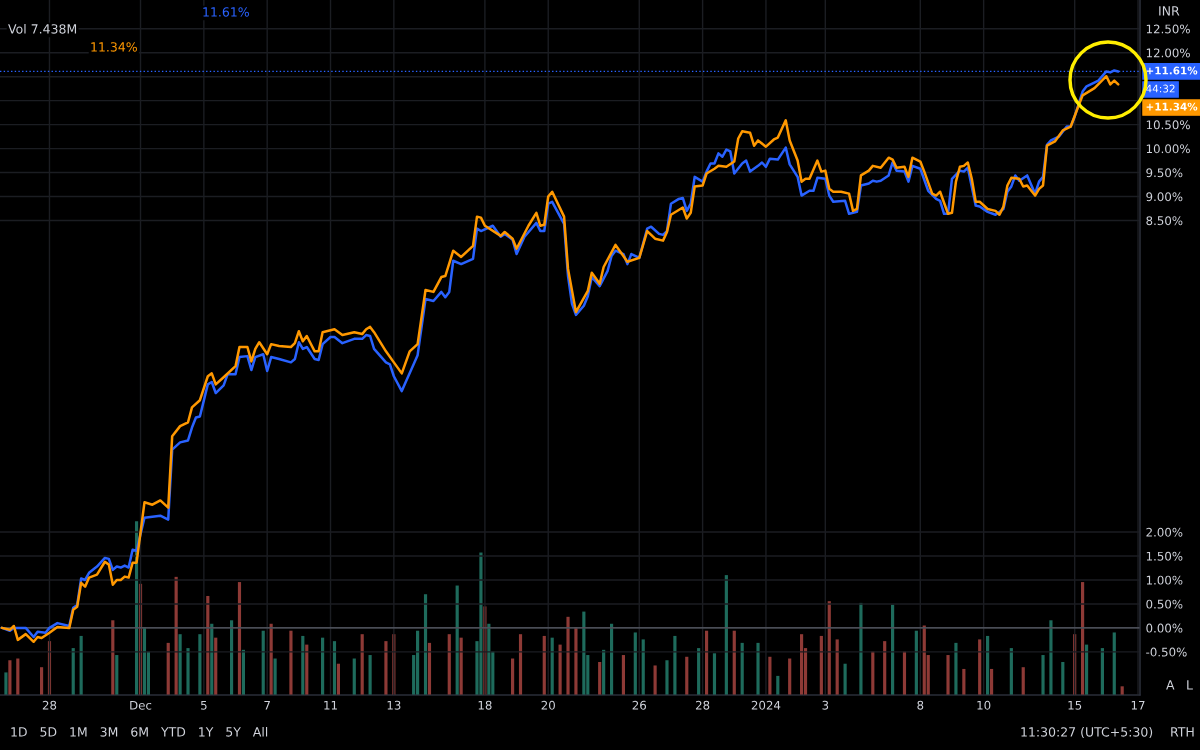  What do you see at coordinates (920, 705) in the screenshot?
I see `x-tick-label: 8` at bounding box center [920, 705].